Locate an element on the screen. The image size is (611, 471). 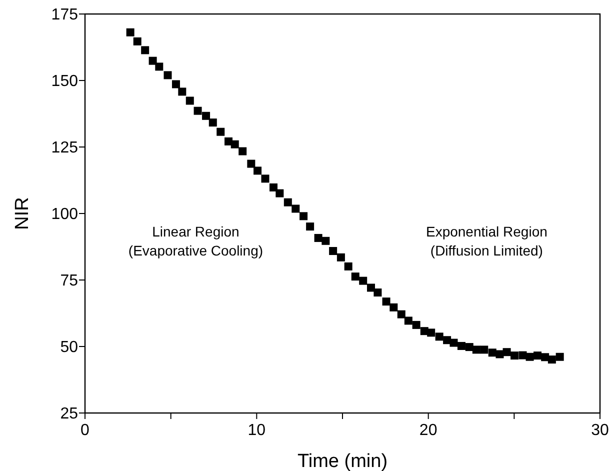
y-tick-label: 100 is located at coordinates (64, 215).